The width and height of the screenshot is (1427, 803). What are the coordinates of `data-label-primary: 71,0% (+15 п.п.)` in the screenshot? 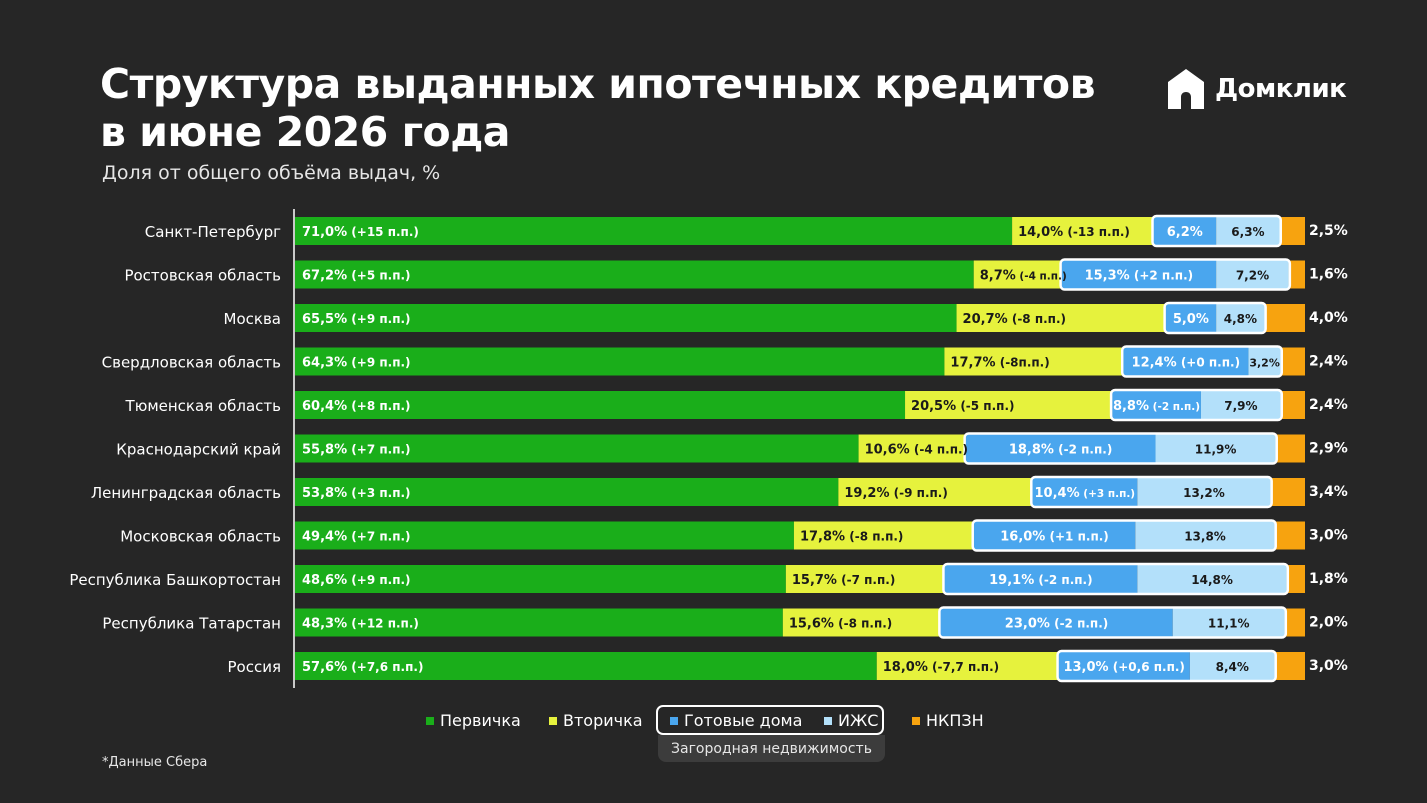 It's located at (360, 232).